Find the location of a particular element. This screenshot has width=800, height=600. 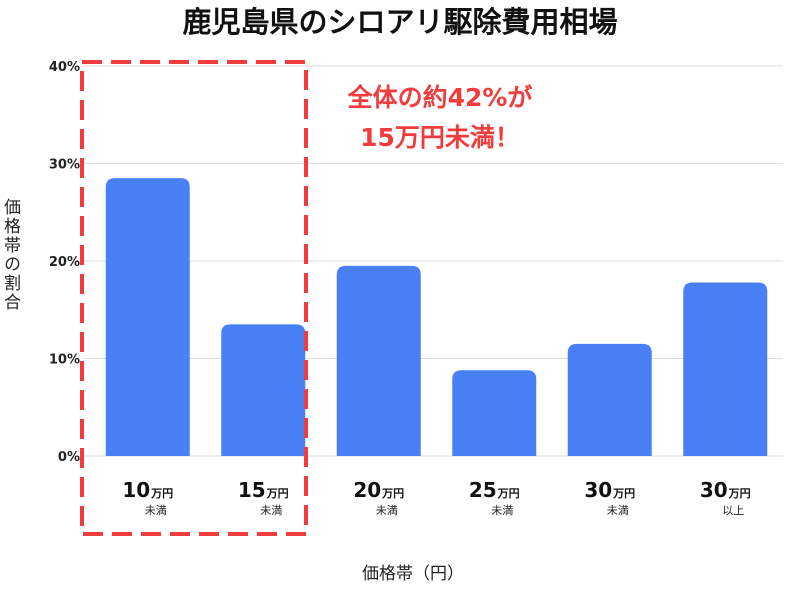

x-tick-amount: 25 is located at coordinates (483, 490).